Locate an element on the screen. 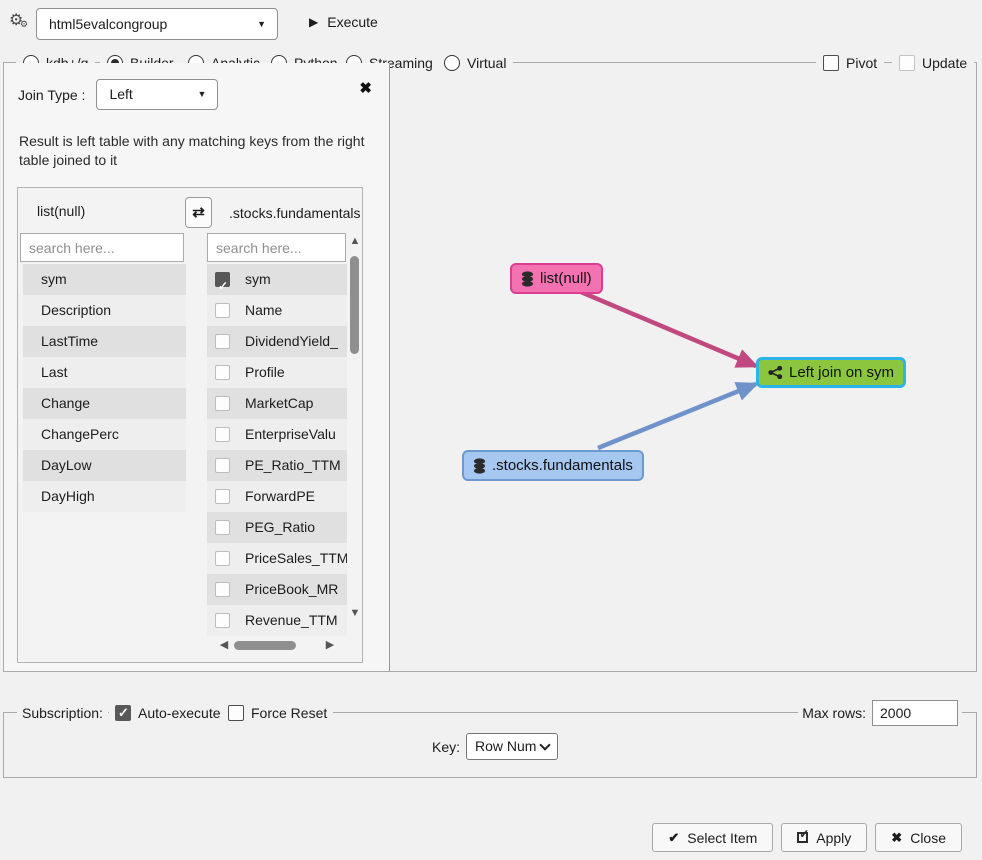  column-item: PE_Ratio_TTM is located at coordinates (277, 465).